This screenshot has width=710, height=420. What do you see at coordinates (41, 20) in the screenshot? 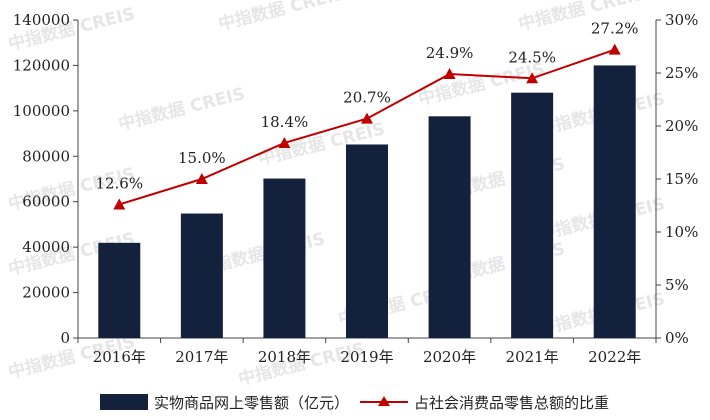
I see `left-tick-label: 140000` at bounding box center [41, 20].